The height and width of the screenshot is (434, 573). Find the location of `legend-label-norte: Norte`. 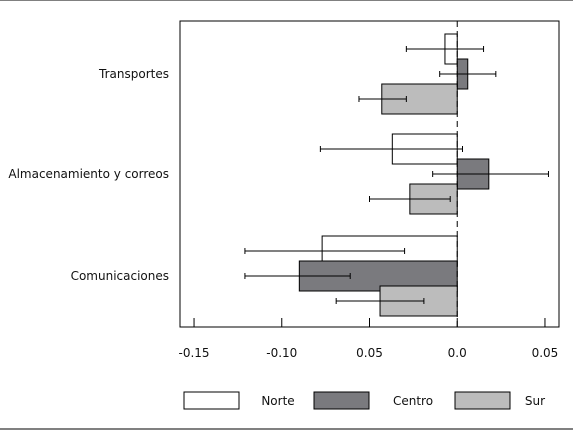

legend-label-norte: Norte is located at coordinates (277, 401).